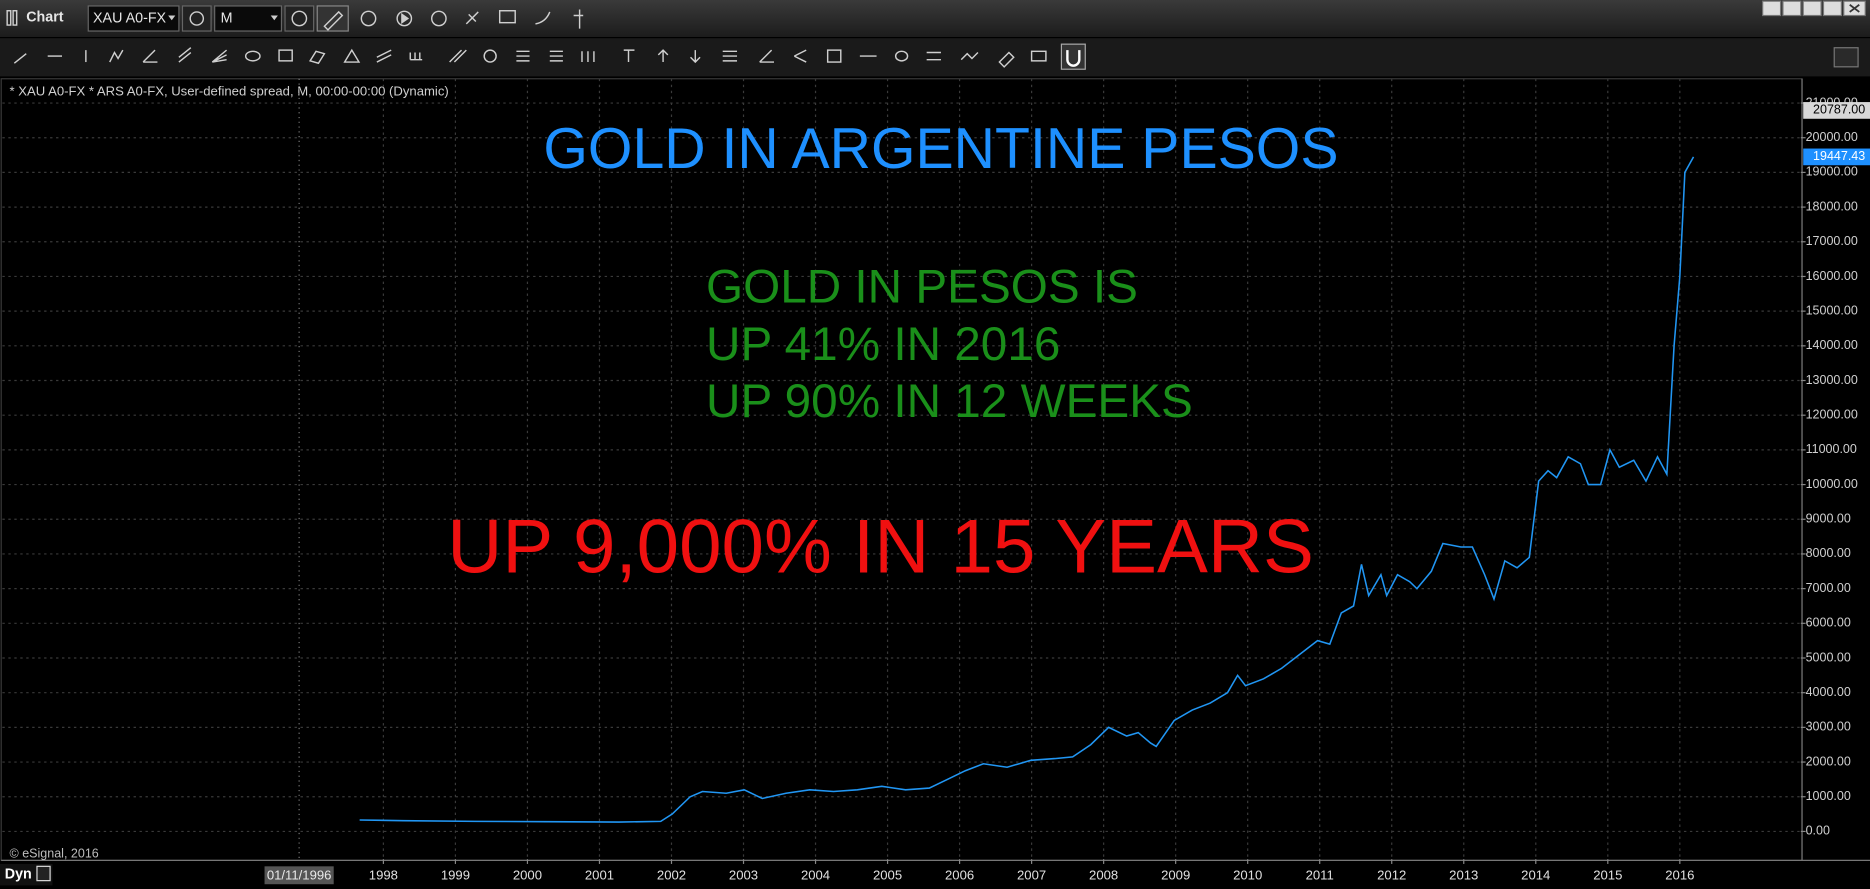 The width and height of the screenshot is (1870, 889). I want to click on x-tick-label: 2011, so click(1320, 874).